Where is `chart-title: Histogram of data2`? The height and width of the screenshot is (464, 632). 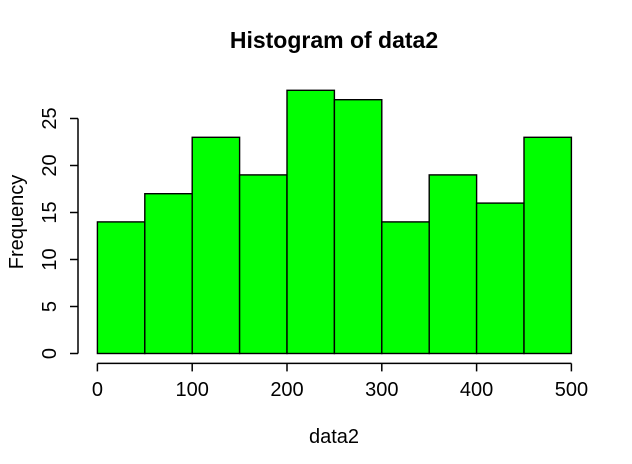
chart-title: Histogram of data2 is located at coordinates (334, 40).